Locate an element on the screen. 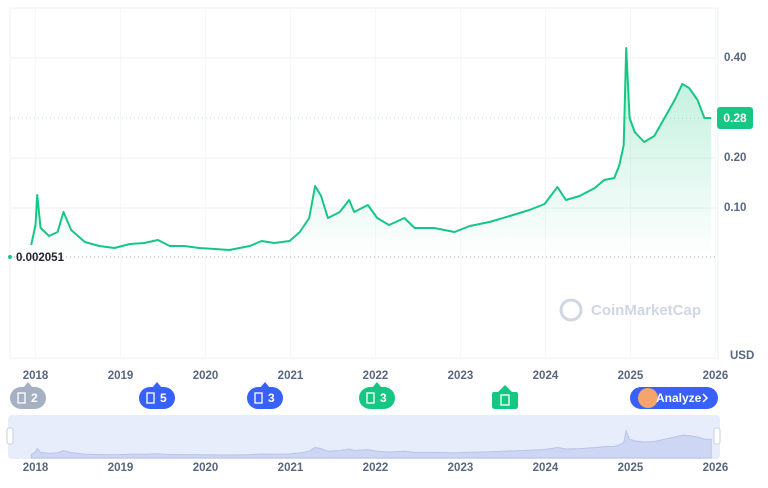 This screenshot has width=768, height=488. analyze-group: Analyze is located at coordinates (674, 398).